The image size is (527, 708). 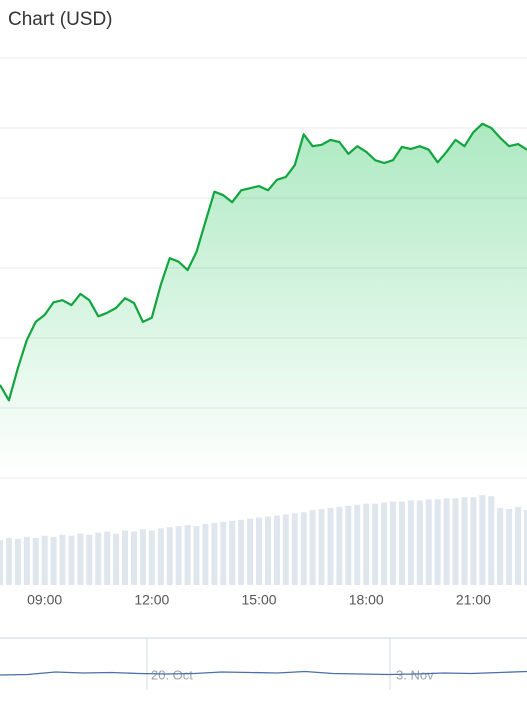 What do you see at coordinates (473, 600) in the screenshot?
I see `x-tick-label: 21:00` at bounding box center [473, 600].